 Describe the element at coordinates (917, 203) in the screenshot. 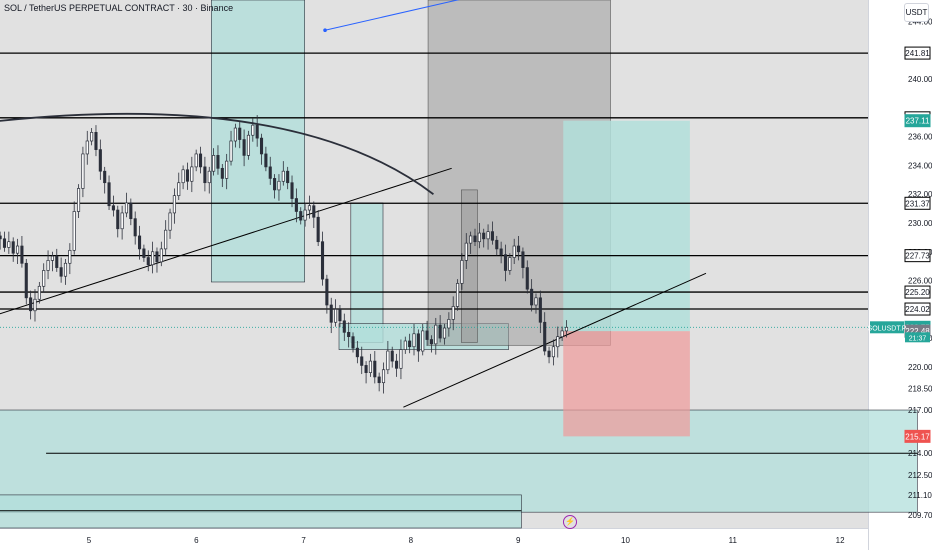

I see `level-label: 231.37` at that location.